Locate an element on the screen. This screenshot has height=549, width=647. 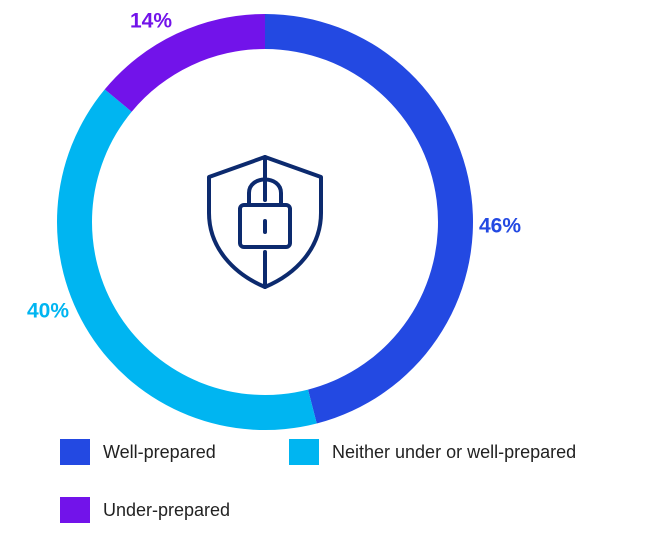
shield-lock-icon is located at coordinates (265, 222).